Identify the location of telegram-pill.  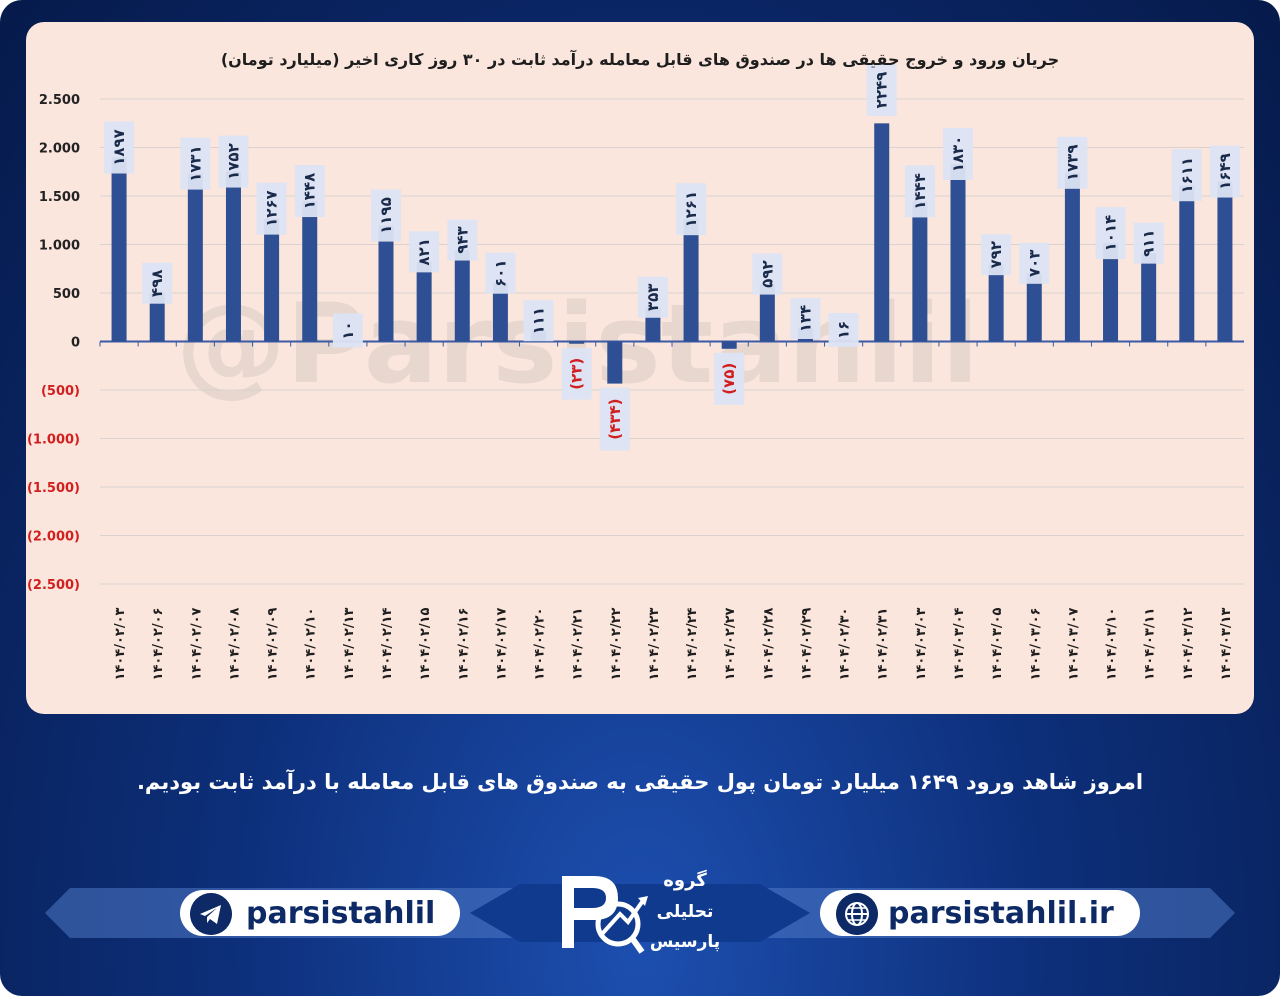
(320, 913).